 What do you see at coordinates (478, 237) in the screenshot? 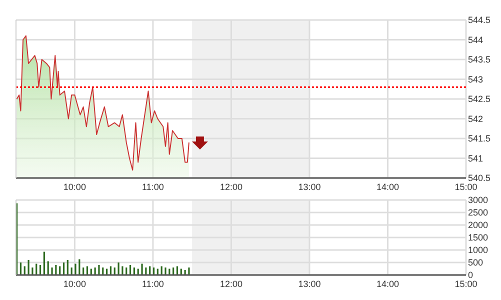
I see `y-tick-label: 1500` at bounding box center [478, 237].